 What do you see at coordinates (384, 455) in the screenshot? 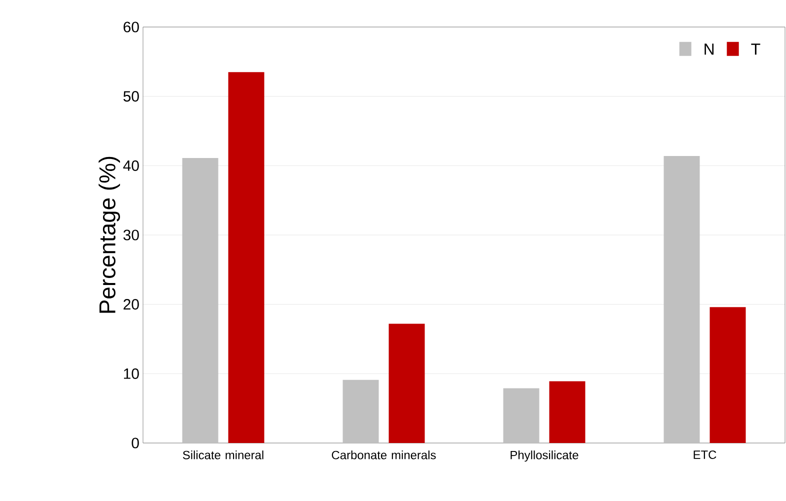
I see `x-tick-label: Carbonate minerals` at bounding box center [384, 455].